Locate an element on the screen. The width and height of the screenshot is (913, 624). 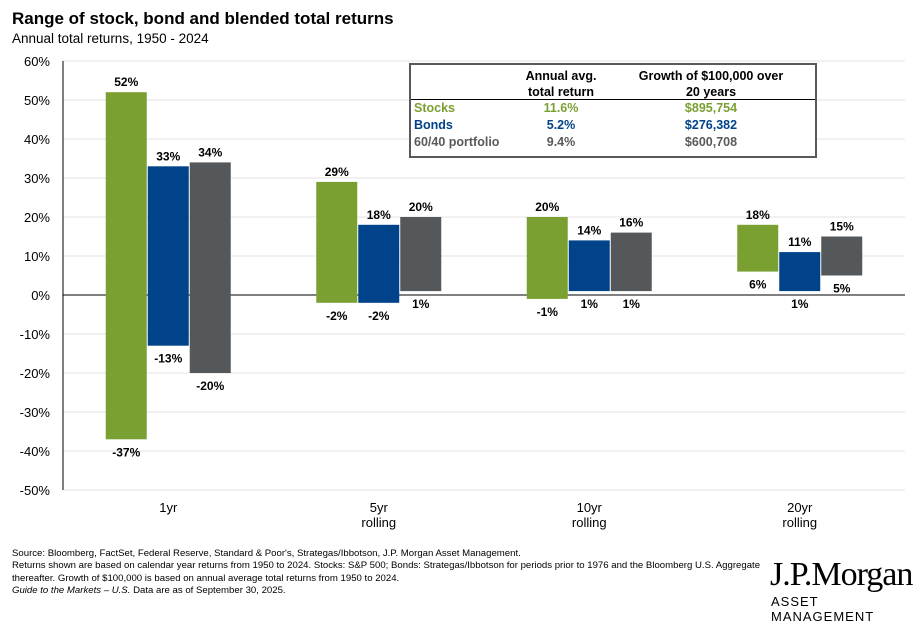
max-label: 52% is located at coordinates (126, 82).